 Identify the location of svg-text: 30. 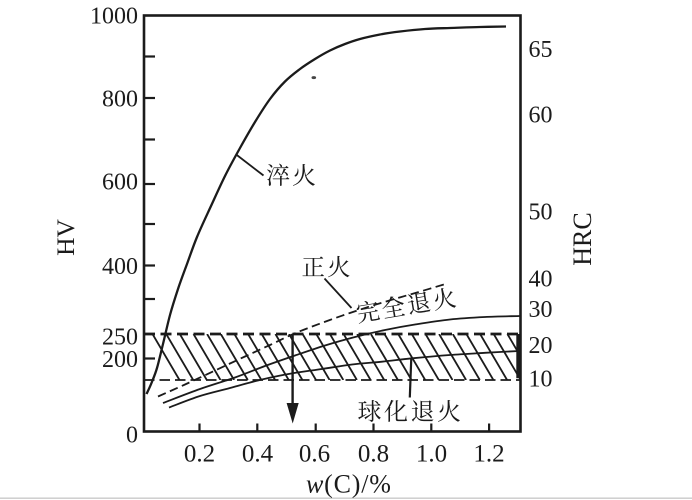
(541, 310).